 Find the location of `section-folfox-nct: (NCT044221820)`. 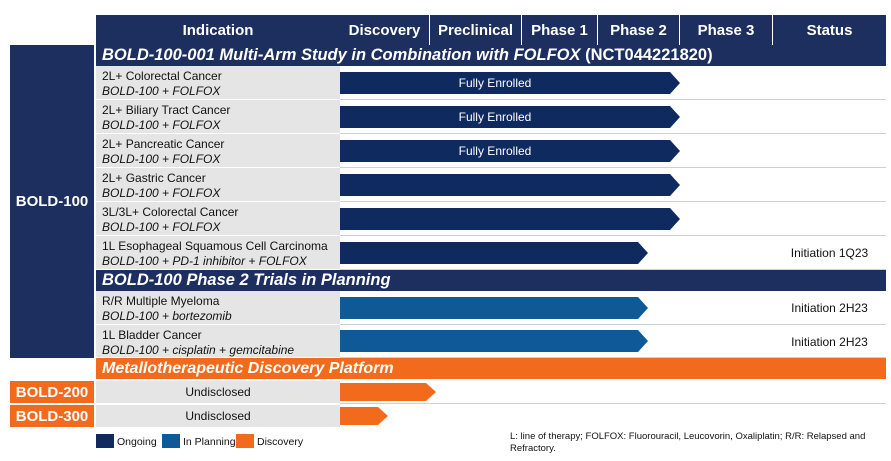

section-folfox-nct: (NCT044221820) is located at coordinates (649, 55).